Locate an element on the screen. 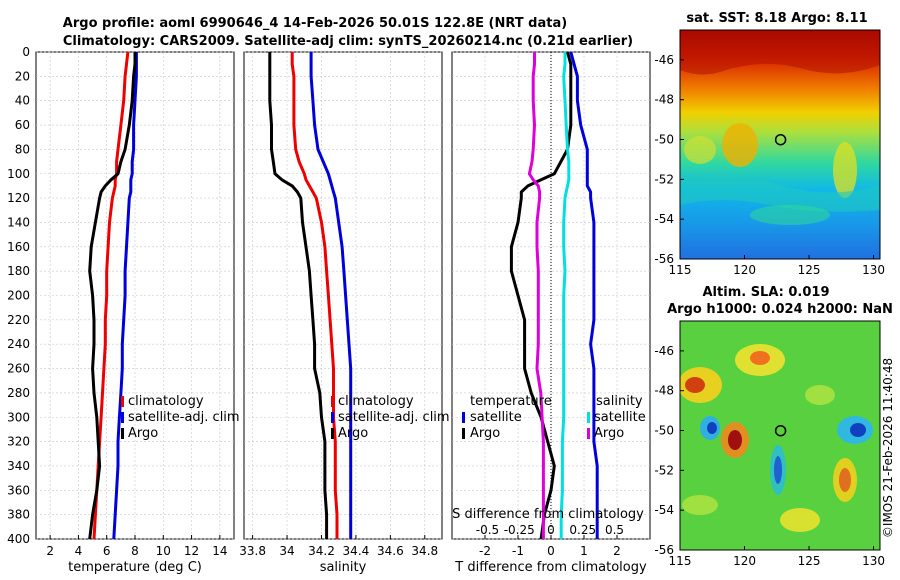 The width and height of the screenshot is (900, 580). s-tick-label: 0.25 is located at coordinates (582, 530).